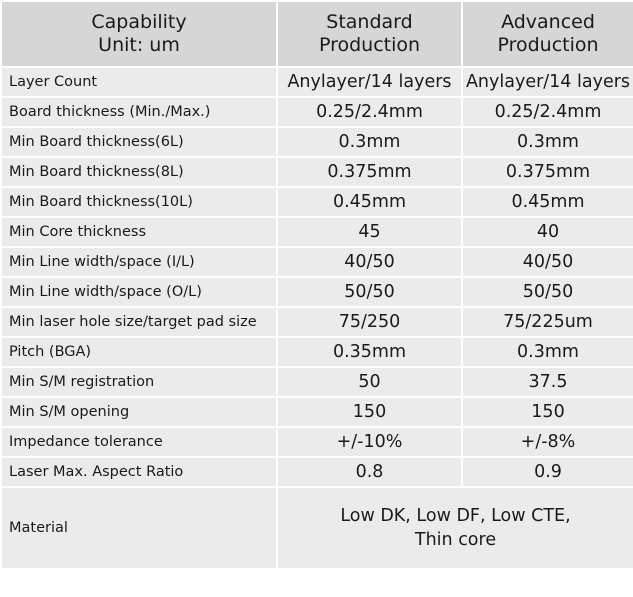 The image size is (633, 597). Describe the element at coordinates (139, 412) in the screenshot. I see `row-label: Min S/M opening` at that location.